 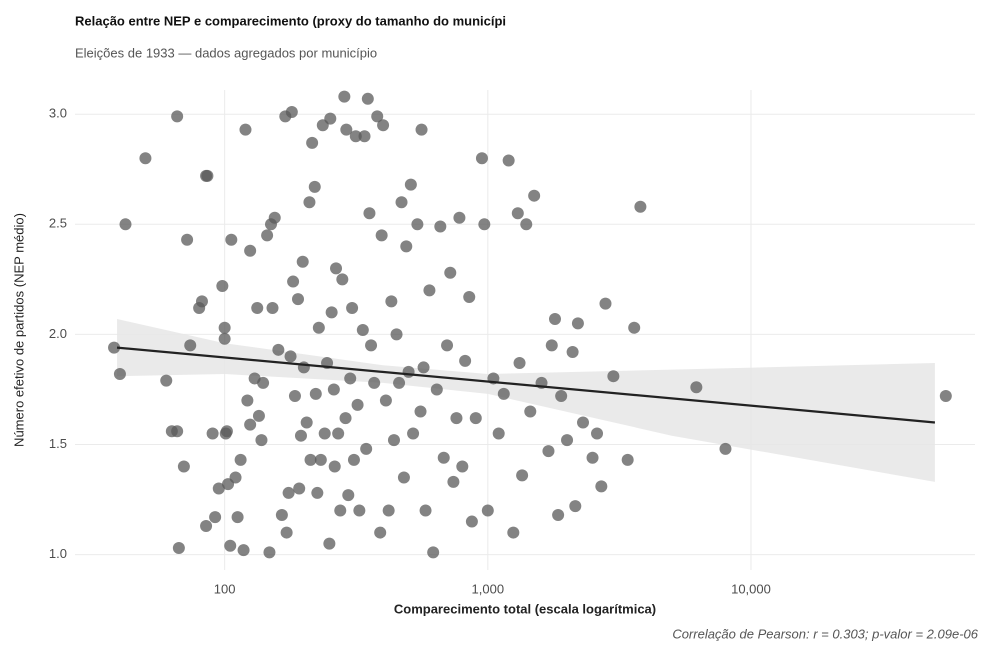 I want to click on y-tick-label: 2.0, so click(x=58, y=333).